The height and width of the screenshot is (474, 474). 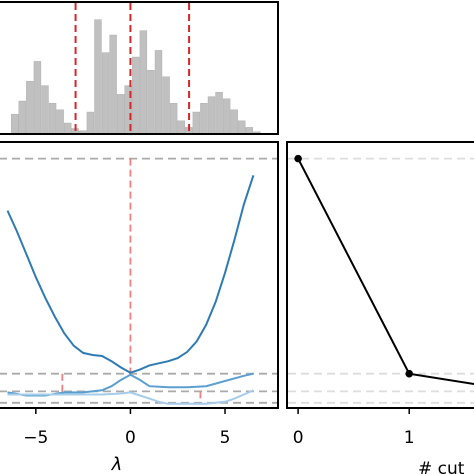 I want to click on main-x-axis-label: λ, so click(x=117, y=464).